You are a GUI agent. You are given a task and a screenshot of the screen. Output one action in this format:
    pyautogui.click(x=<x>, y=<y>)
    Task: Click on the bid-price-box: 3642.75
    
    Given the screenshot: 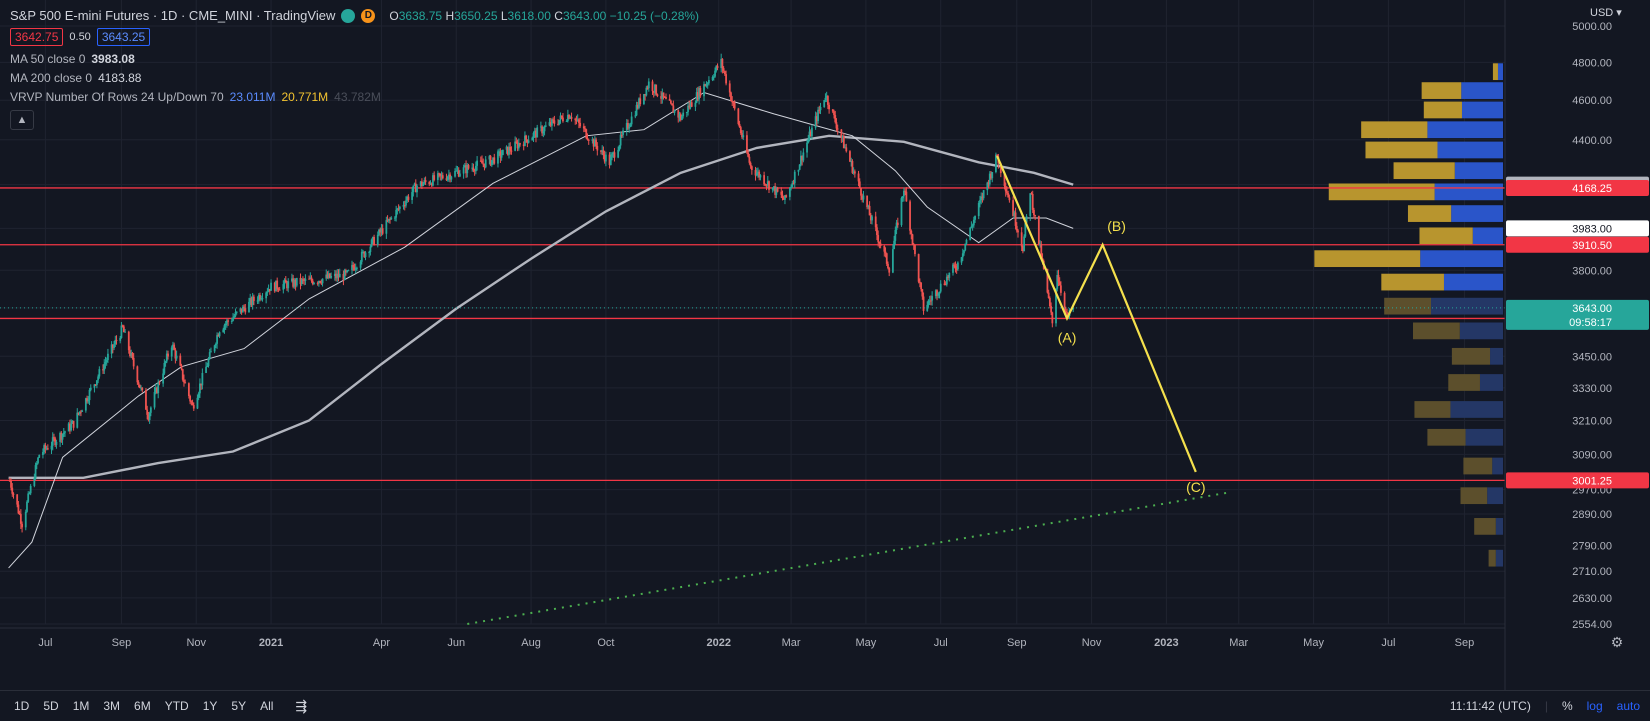 What is the action you would take?
    pyautogui.click(x=37, y=37)
    